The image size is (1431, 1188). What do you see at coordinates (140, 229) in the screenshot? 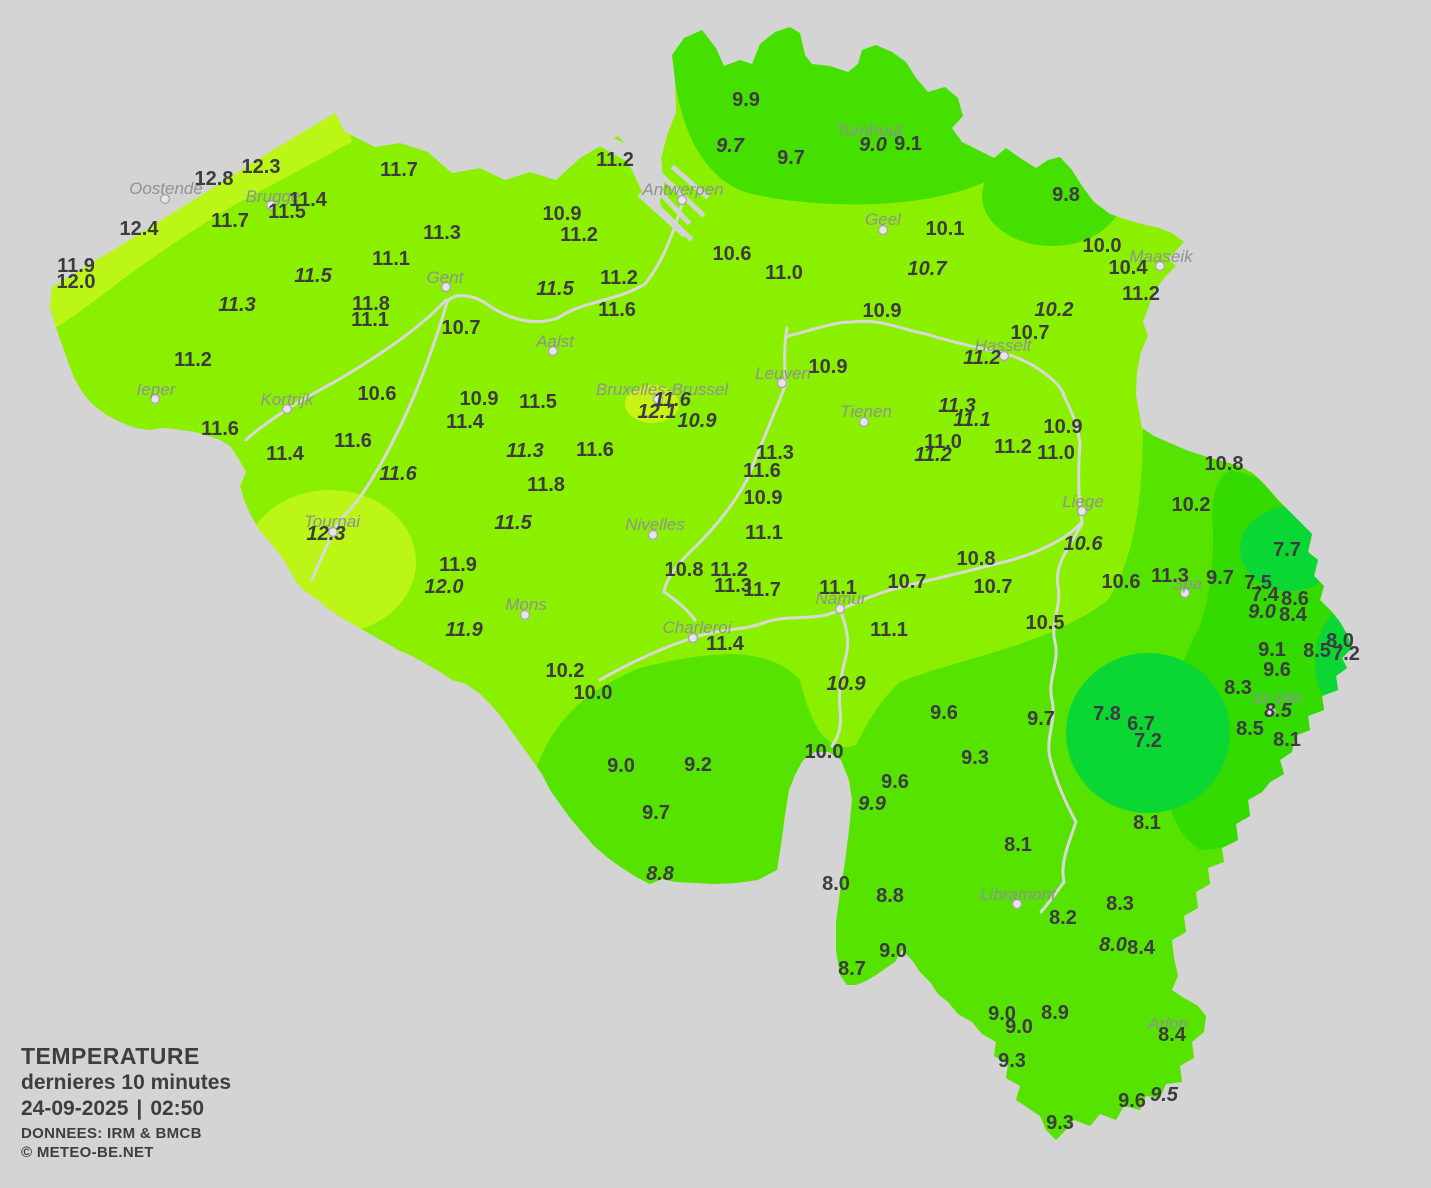
I see `temp-reading: 12.4` at bounding box center [140, 229].